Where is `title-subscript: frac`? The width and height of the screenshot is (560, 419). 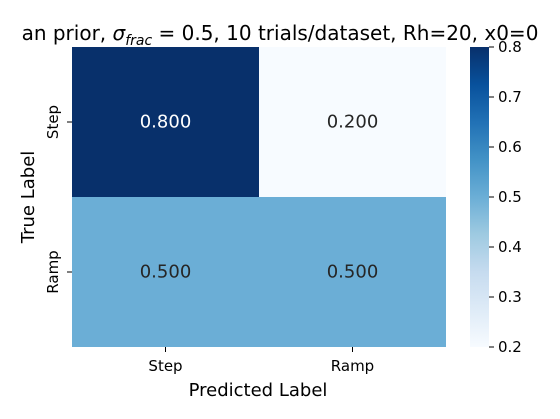 title-subscript: frac is located at coordinates (138, 41).